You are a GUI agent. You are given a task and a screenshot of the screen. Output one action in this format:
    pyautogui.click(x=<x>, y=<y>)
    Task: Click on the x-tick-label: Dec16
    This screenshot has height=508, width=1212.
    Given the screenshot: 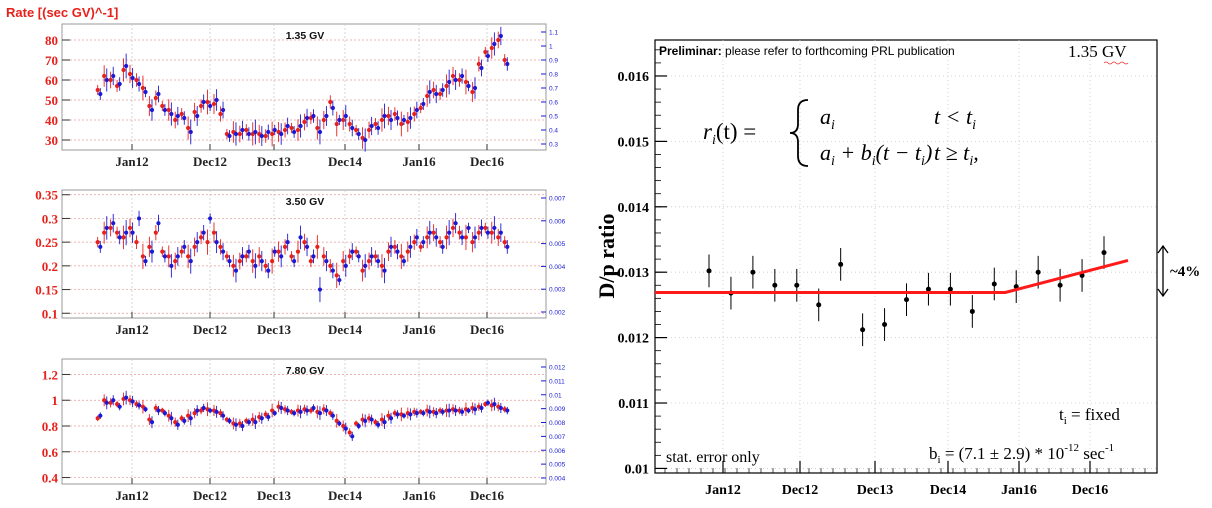 What is the action you would take?
    pyautogui.click(x=1090, y=490)
    